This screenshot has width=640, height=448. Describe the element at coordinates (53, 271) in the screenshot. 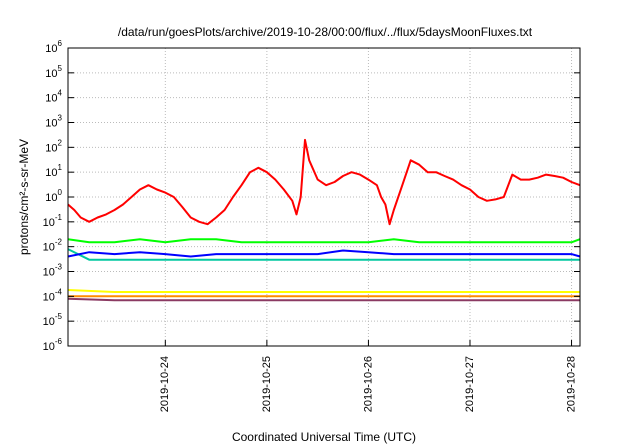

I see `y-tick-label: 10⁻³` at that location.